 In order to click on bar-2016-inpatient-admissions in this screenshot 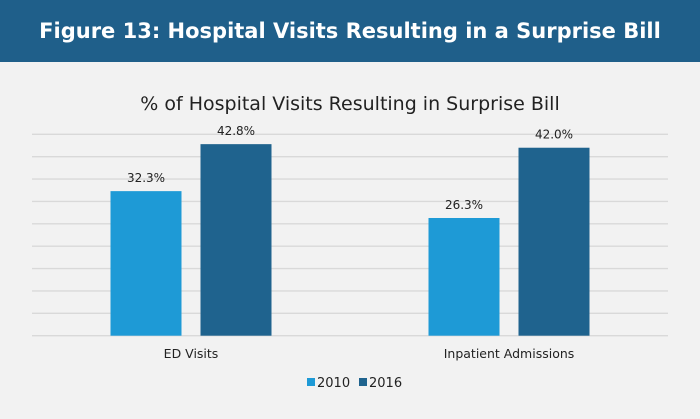, I will do `click(554, 241)`.